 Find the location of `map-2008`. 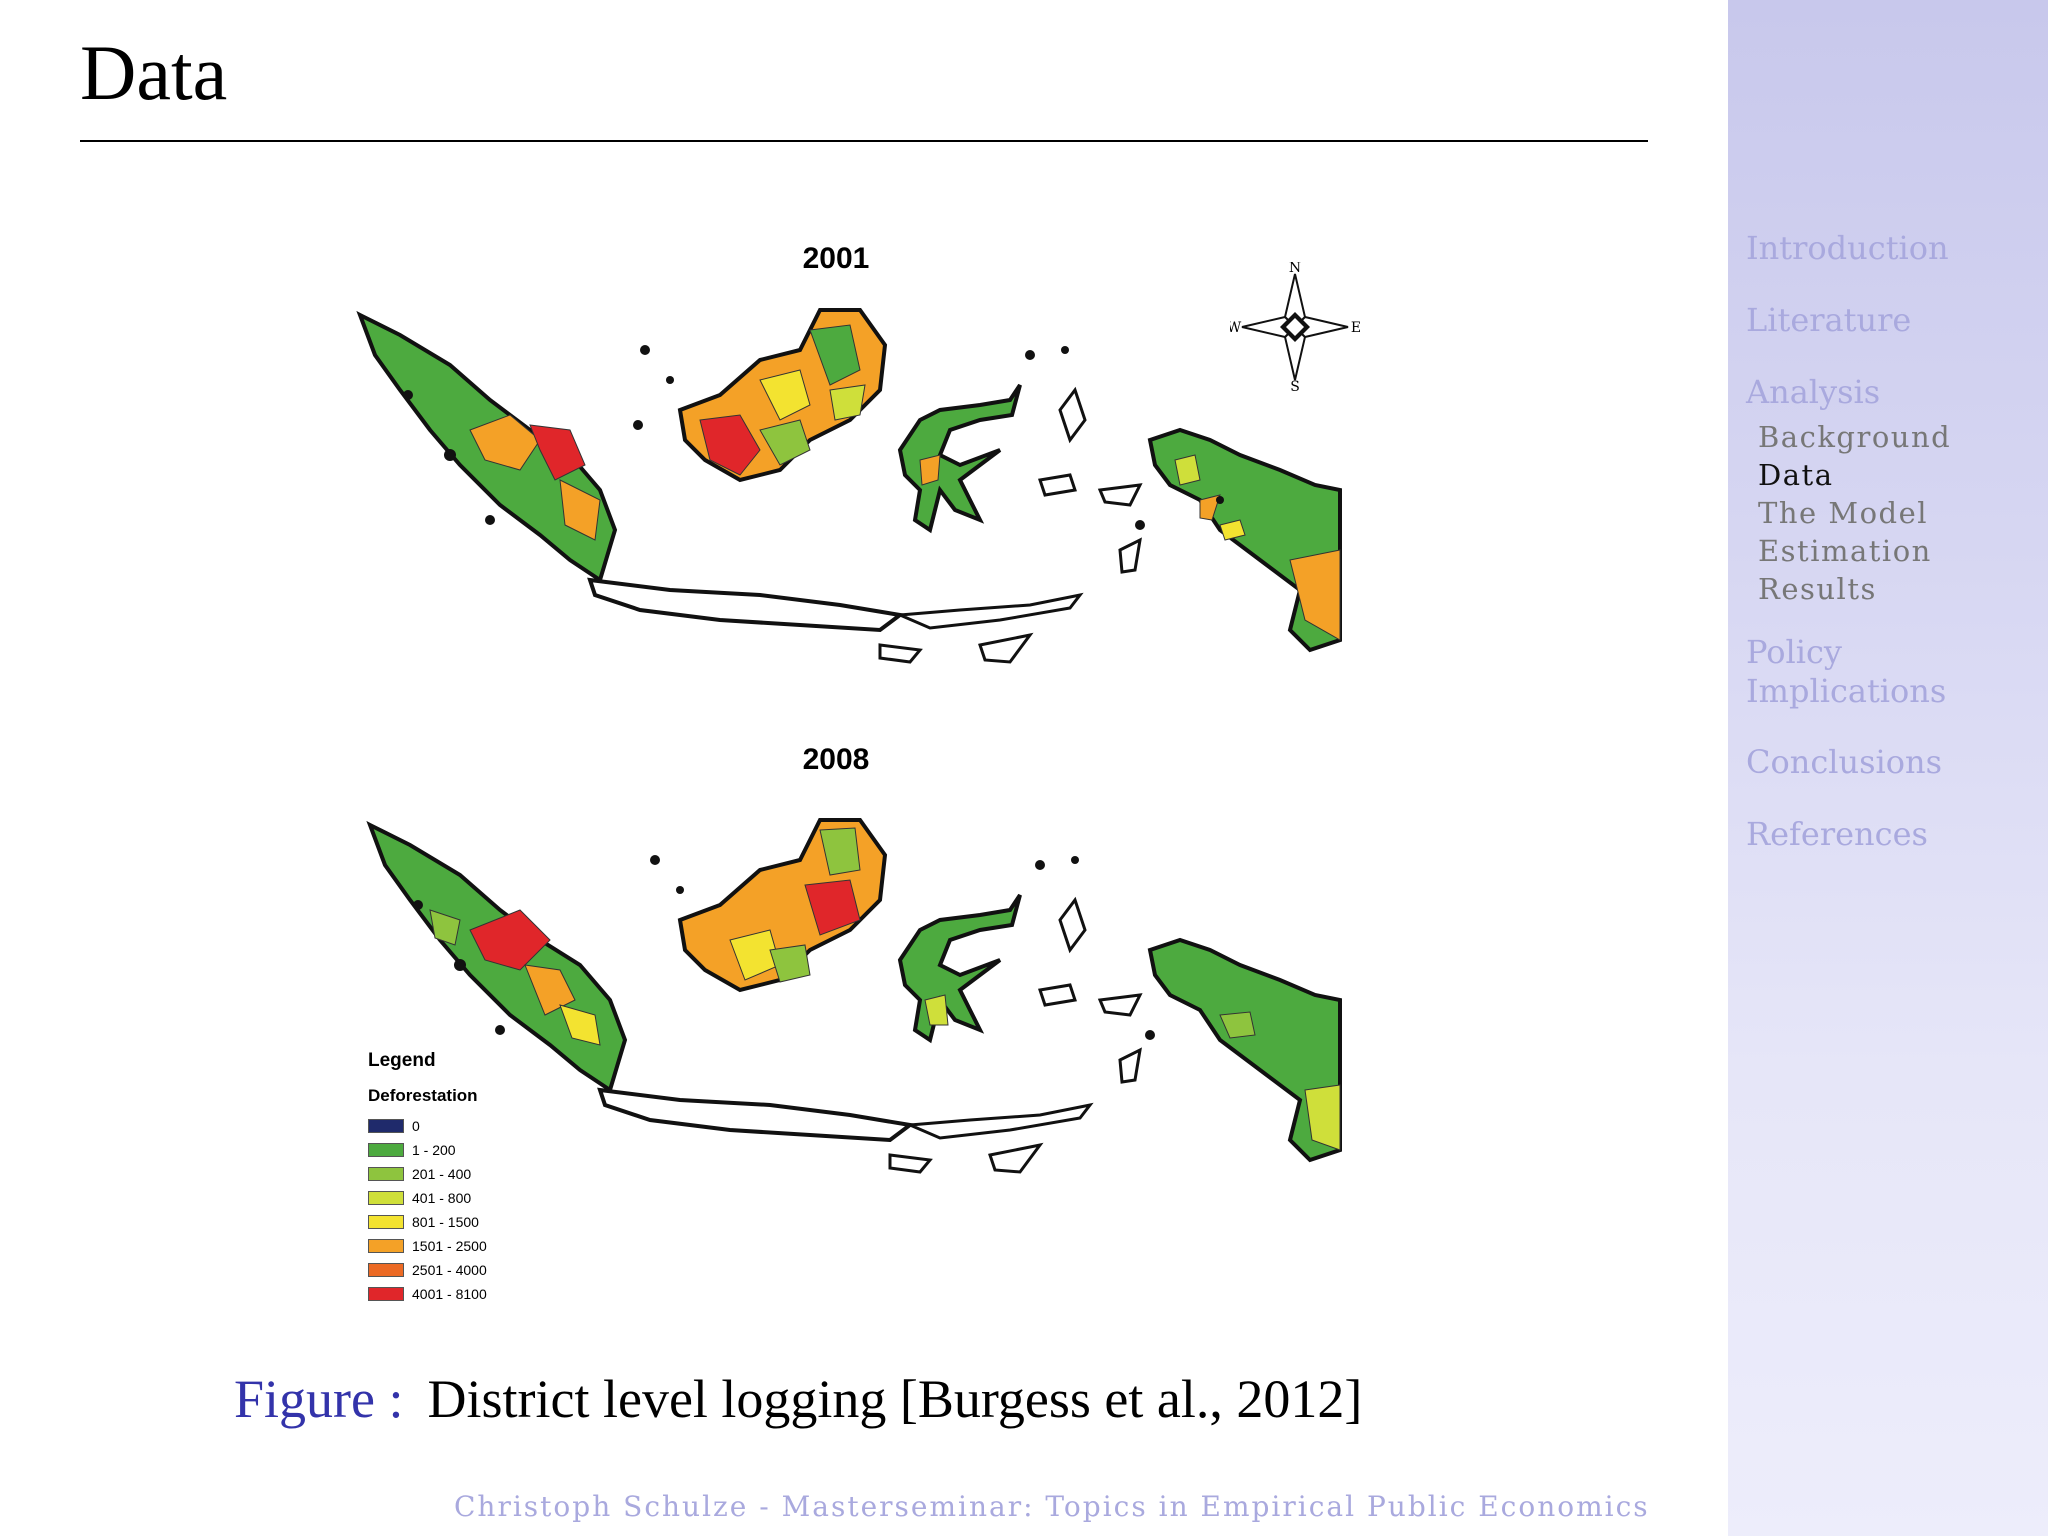

map-2008 is located at coordinates (854, 996).